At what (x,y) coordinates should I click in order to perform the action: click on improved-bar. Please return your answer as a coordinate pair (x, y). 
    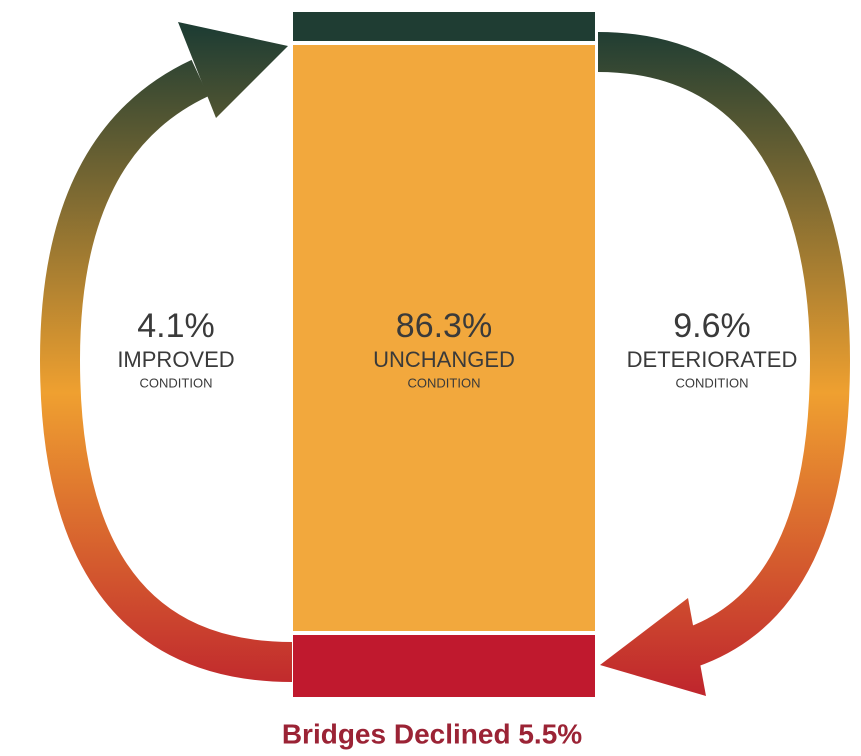
    Looking at the image, I should click on (444, 26).